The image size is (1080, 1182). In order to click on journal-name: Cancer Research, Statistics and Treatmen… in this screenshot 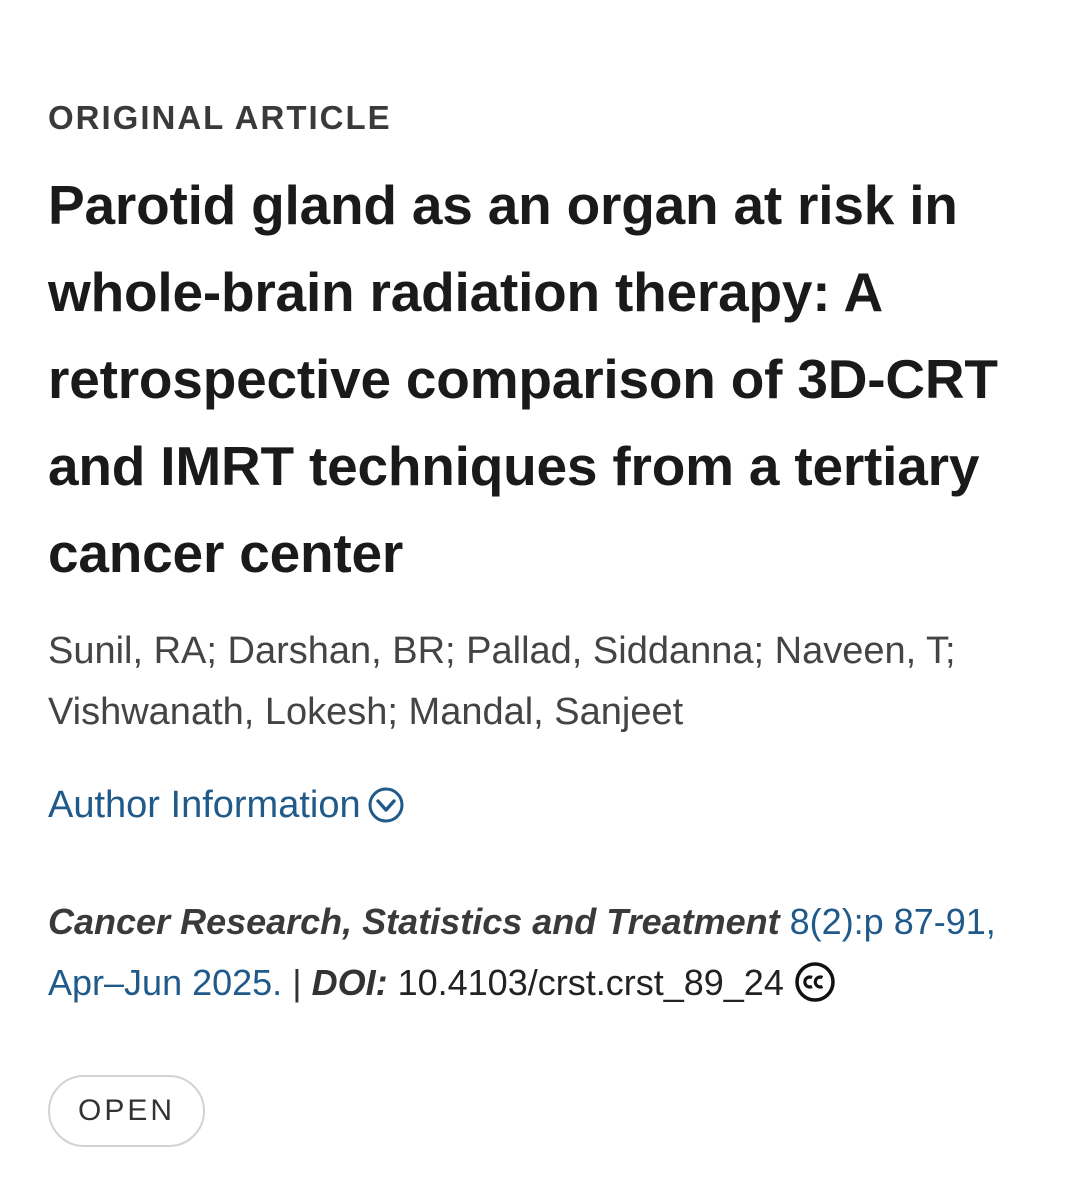, I will do `click(414, 921)`.